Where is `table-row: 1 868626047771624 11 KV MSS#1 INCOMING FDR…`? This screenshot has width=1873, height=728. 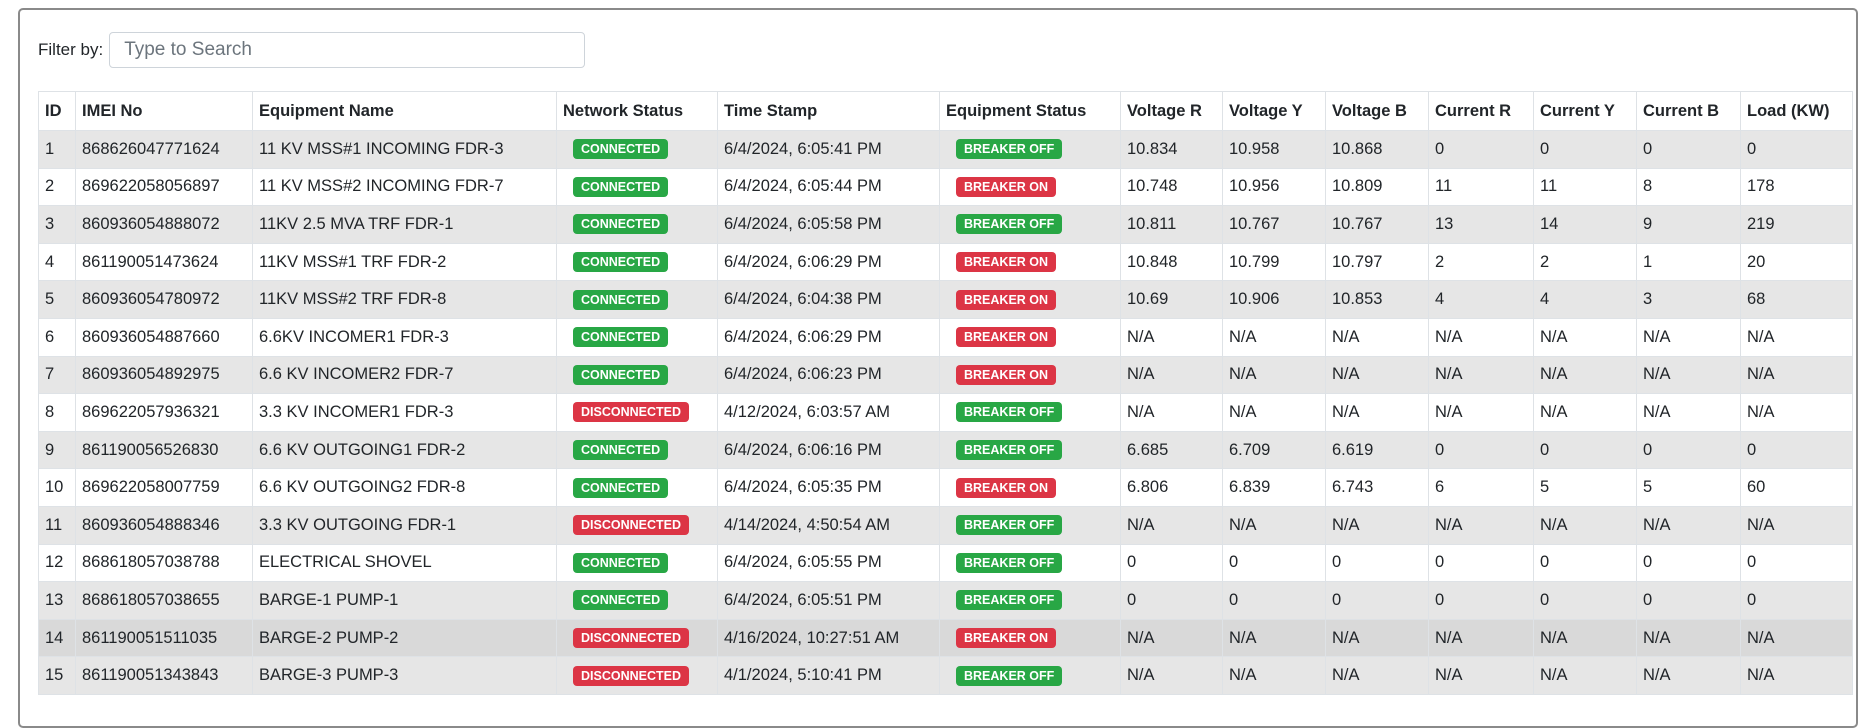 table-row: 1 868626047771624 11 KV MSS#1 INCOMING FDR… is located at coordinates (945, 149).